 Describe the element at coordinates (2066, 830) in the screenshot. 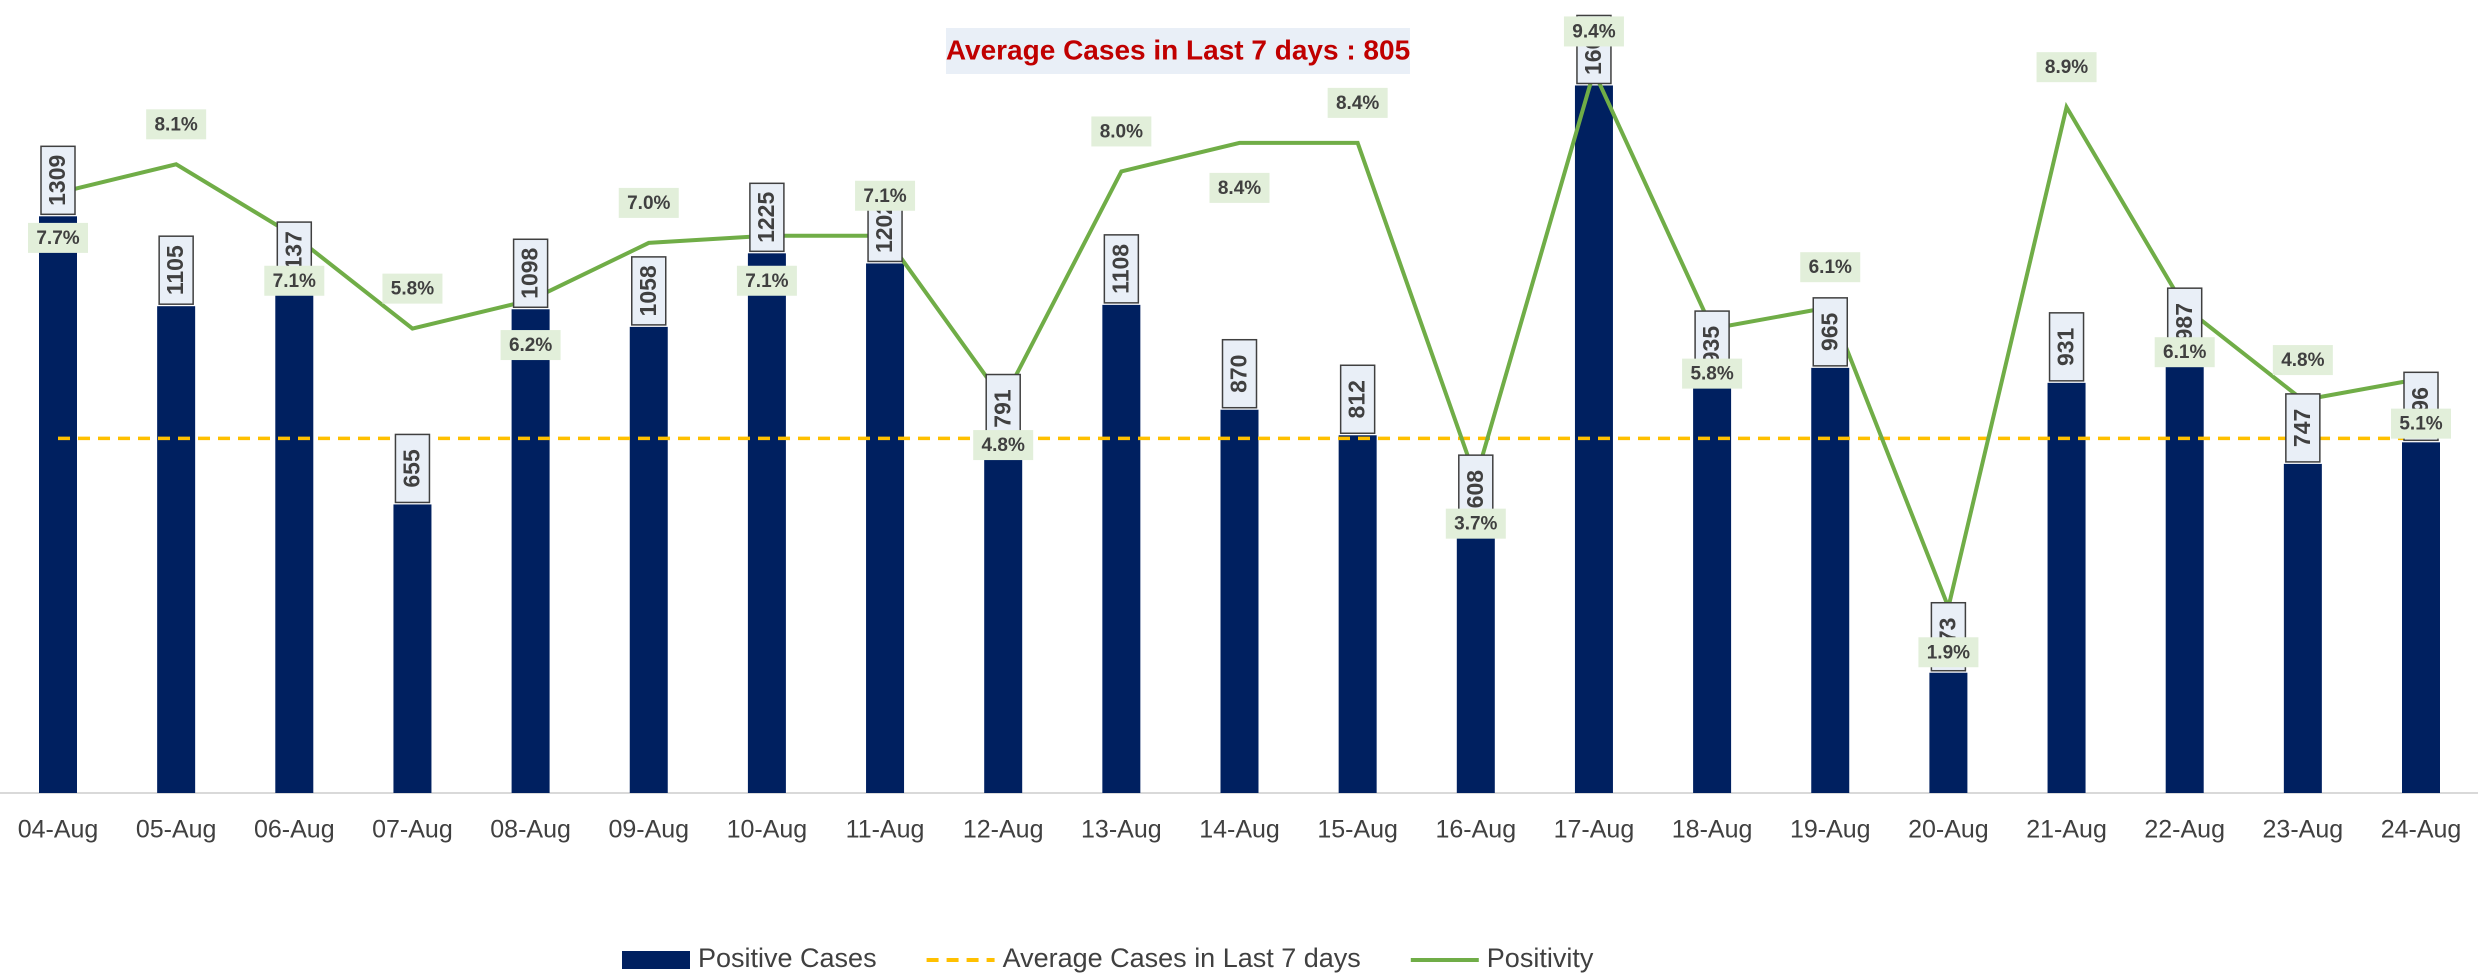

I see `x-tick-label: 21-Aug` at that location.